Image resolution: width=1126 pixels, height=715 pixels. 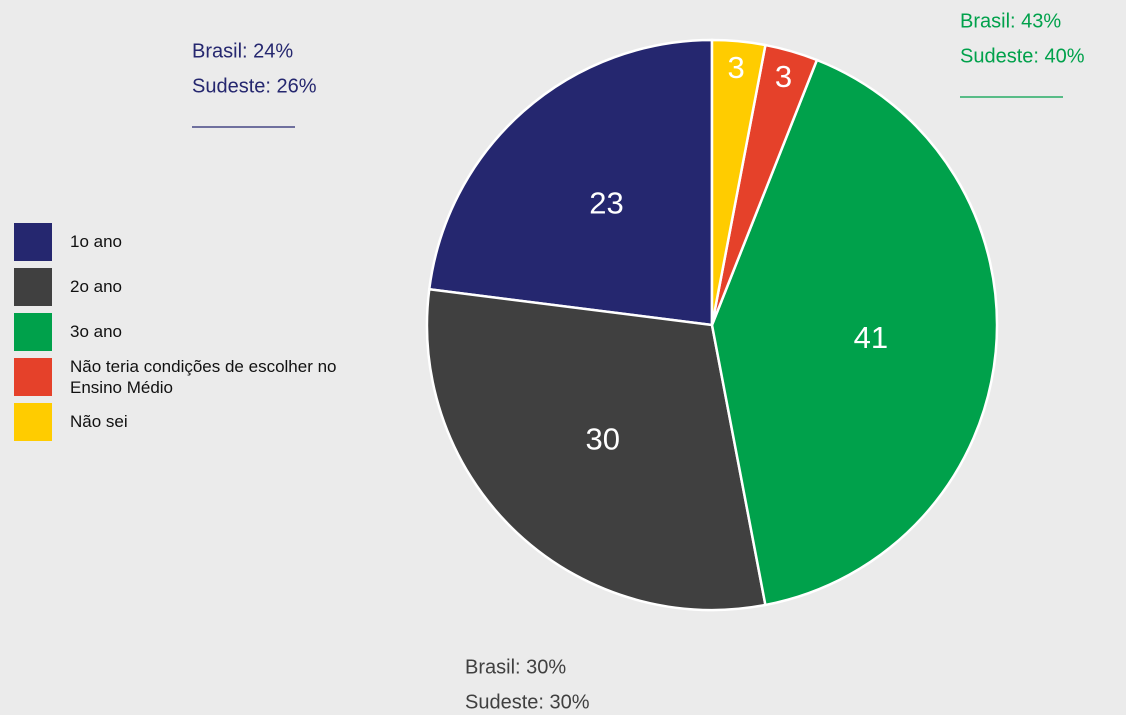 I want to click on annotation: Sudeste: 30%, so click(x=527, y=702).